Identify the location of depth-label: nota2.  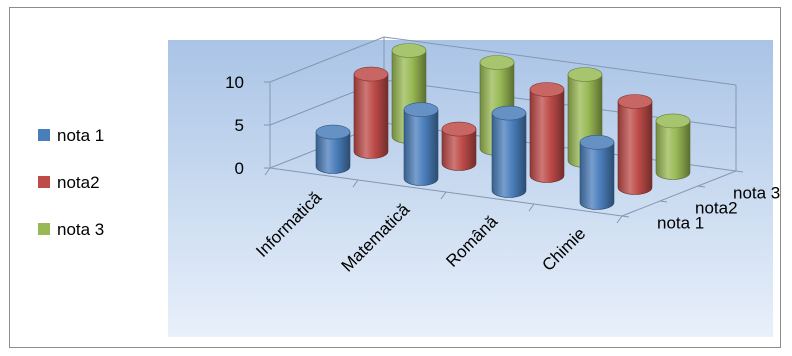
(716, 208).